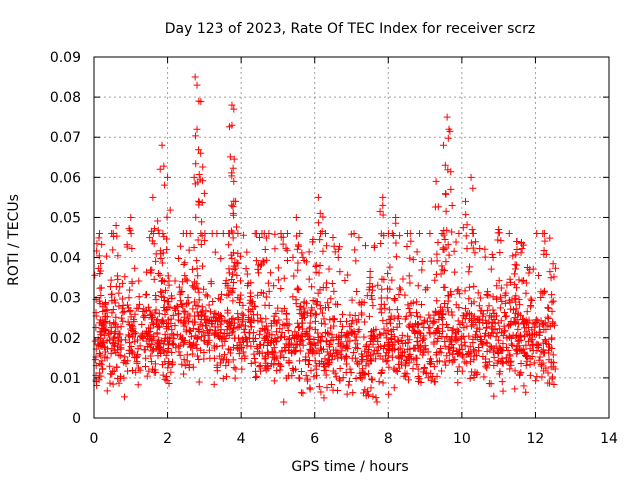 The image size is (640, 480). I want to click on x-tick-label: 14, so click(609, 439).